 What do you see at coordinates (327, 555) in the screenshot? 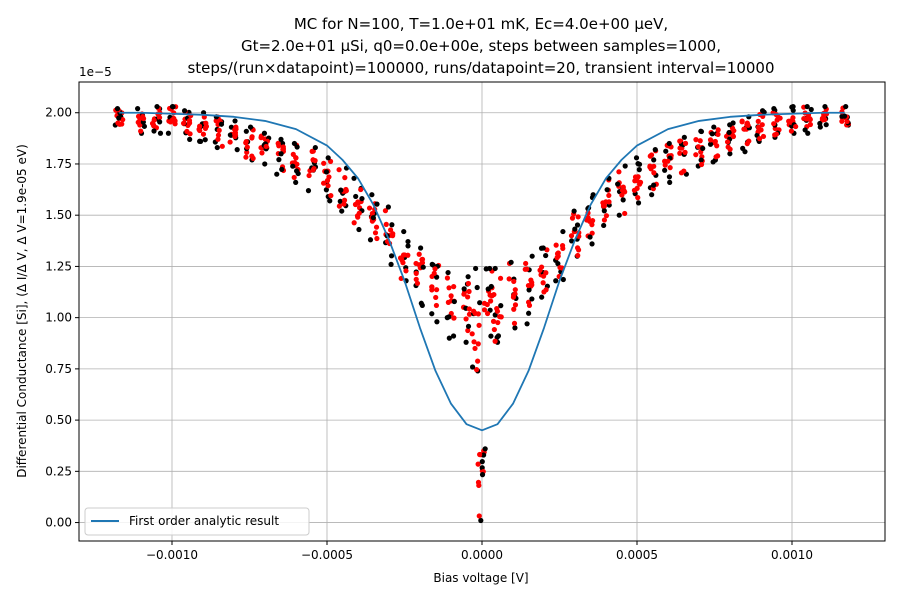
I see `x-tick-label-1: −0.0005` at bounding box center [327, 555].